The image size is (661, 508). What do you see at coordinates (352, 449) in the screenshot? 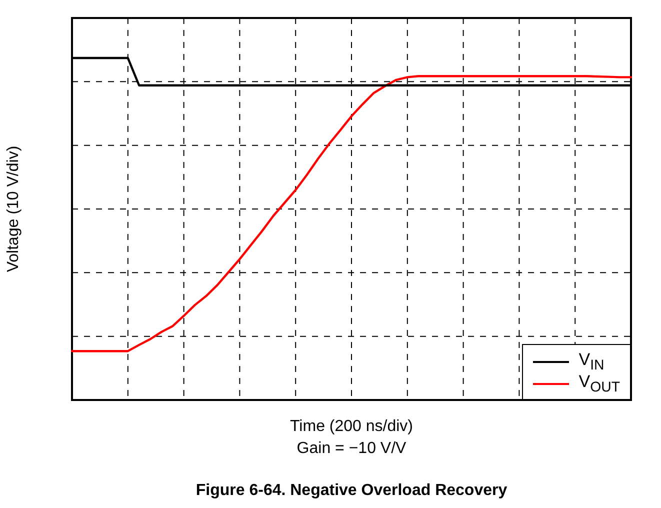
I see `text: Gain = −10 V/V` at bounding box center [352, 449].